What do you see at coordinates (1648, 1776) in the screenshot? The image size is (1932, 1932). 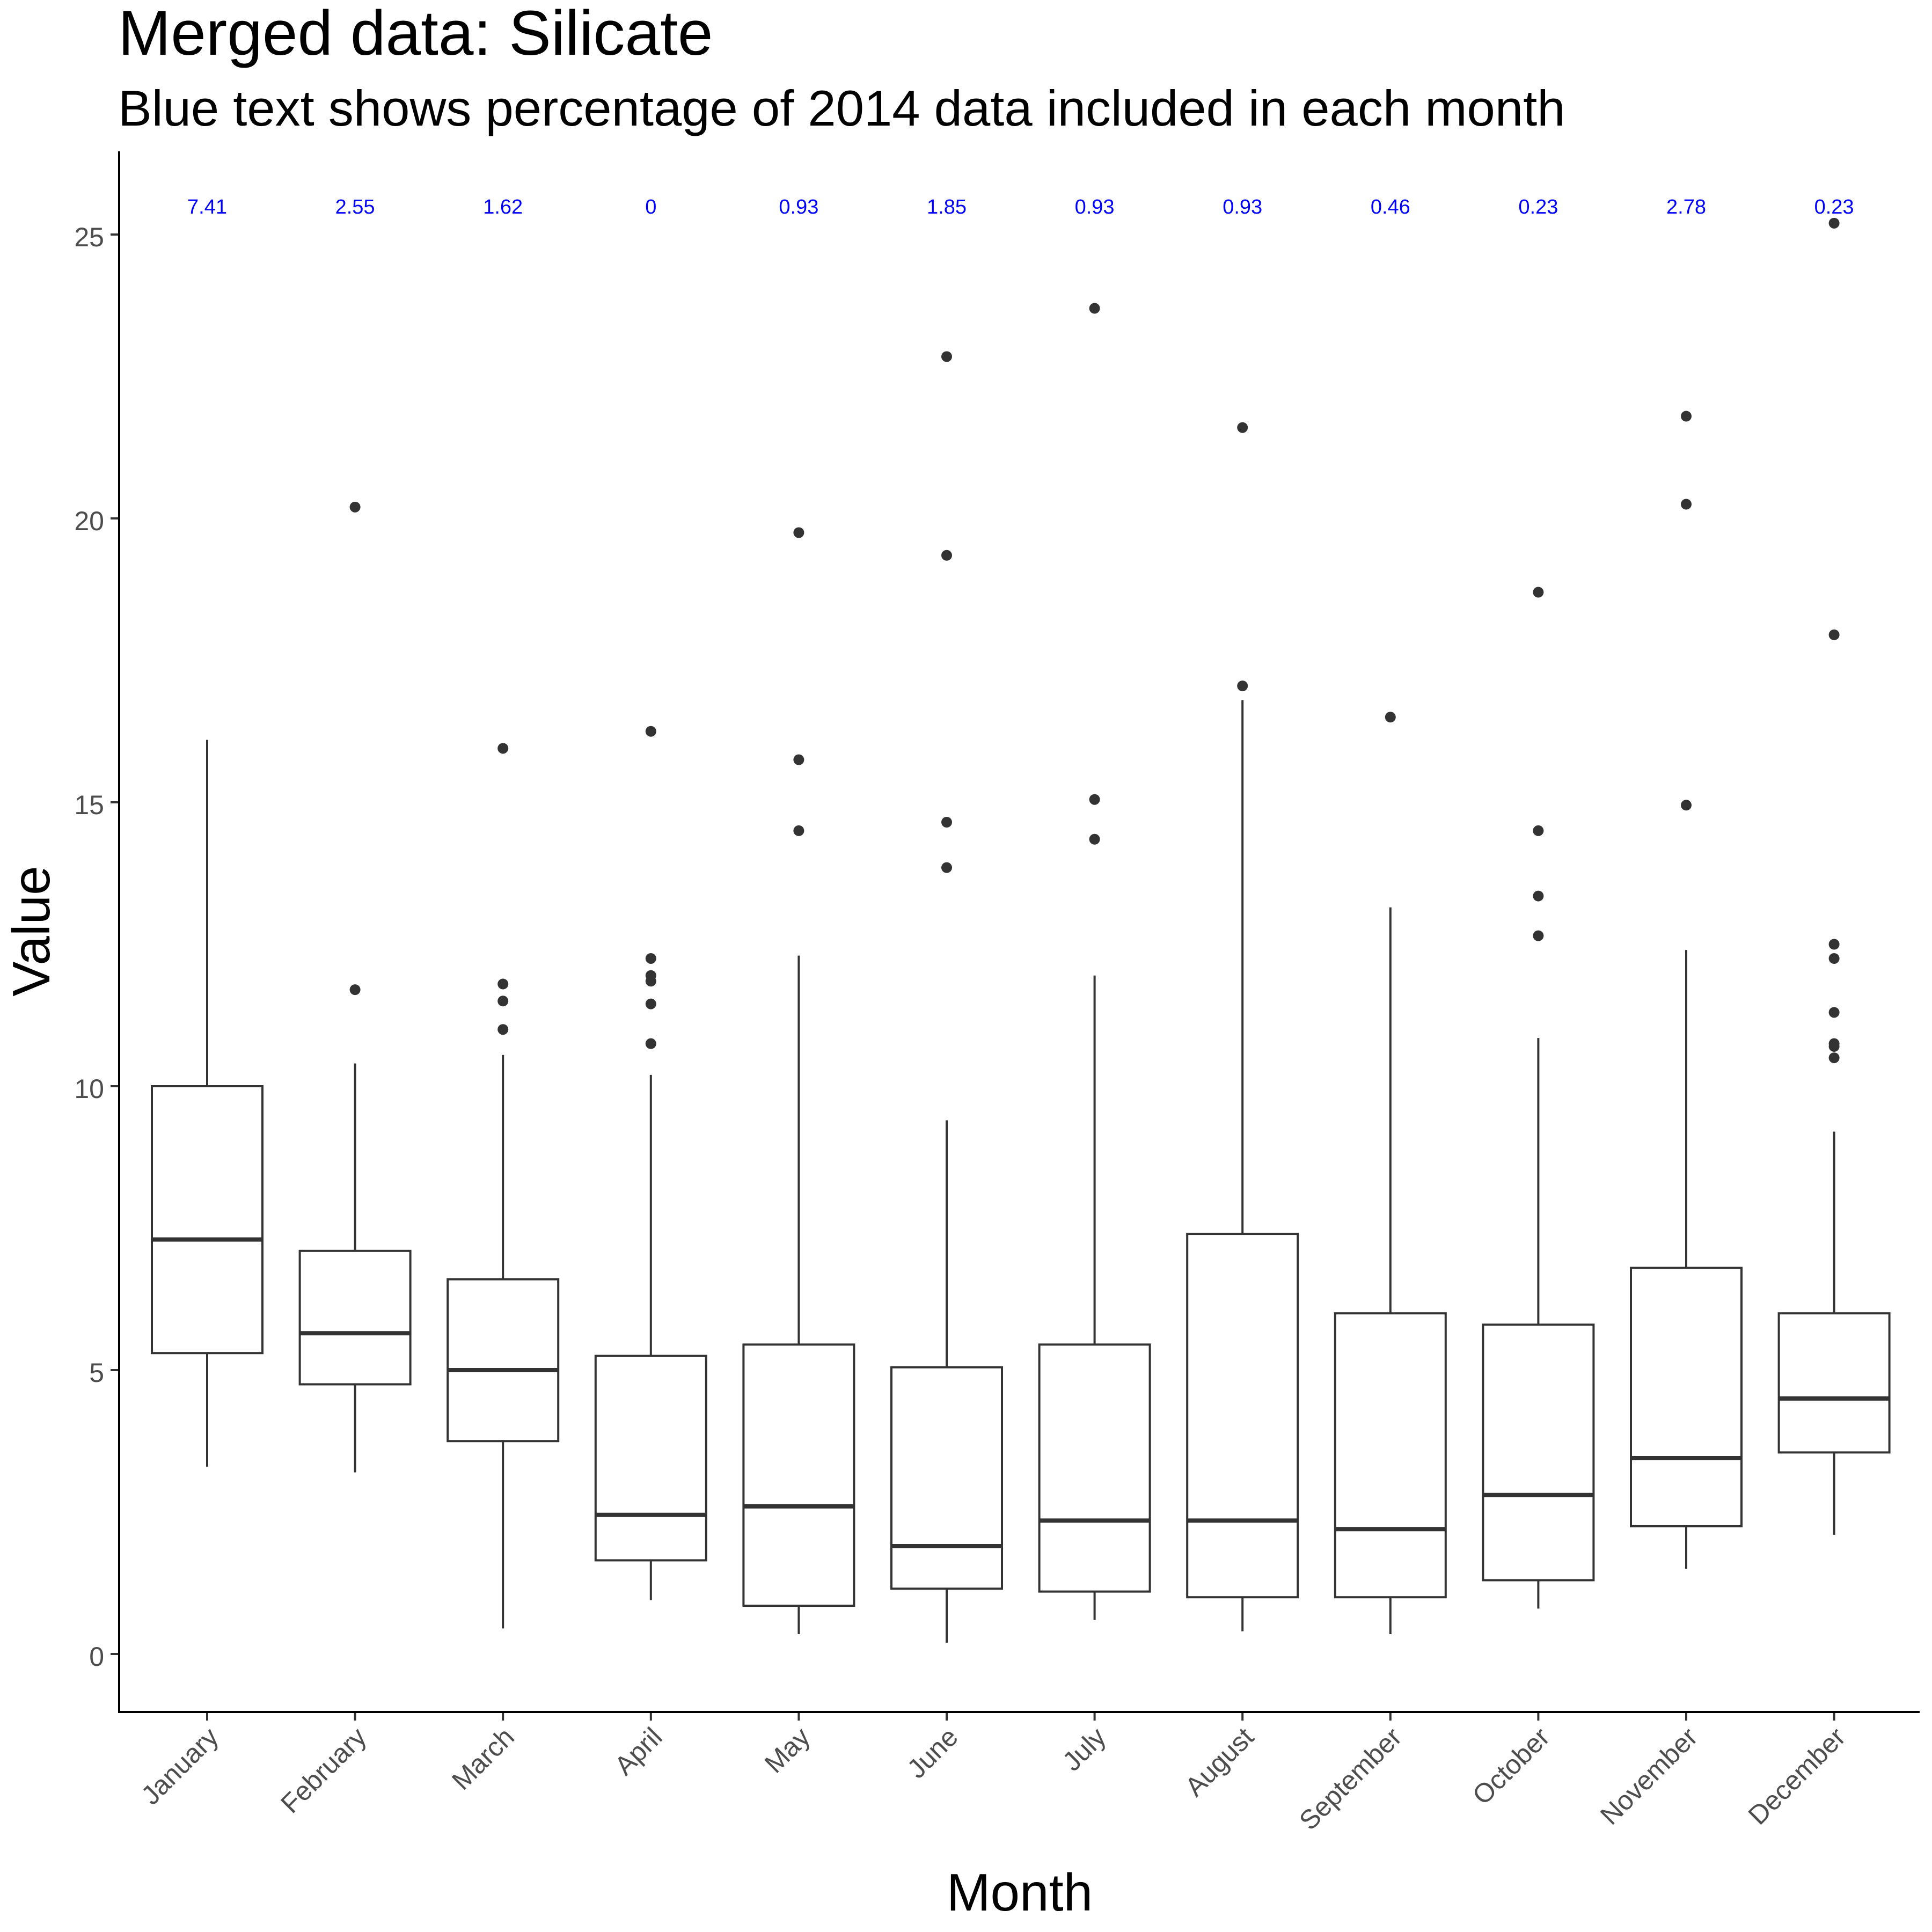 I see `x-tick-label: November` at bounding box center [1648, 1776].